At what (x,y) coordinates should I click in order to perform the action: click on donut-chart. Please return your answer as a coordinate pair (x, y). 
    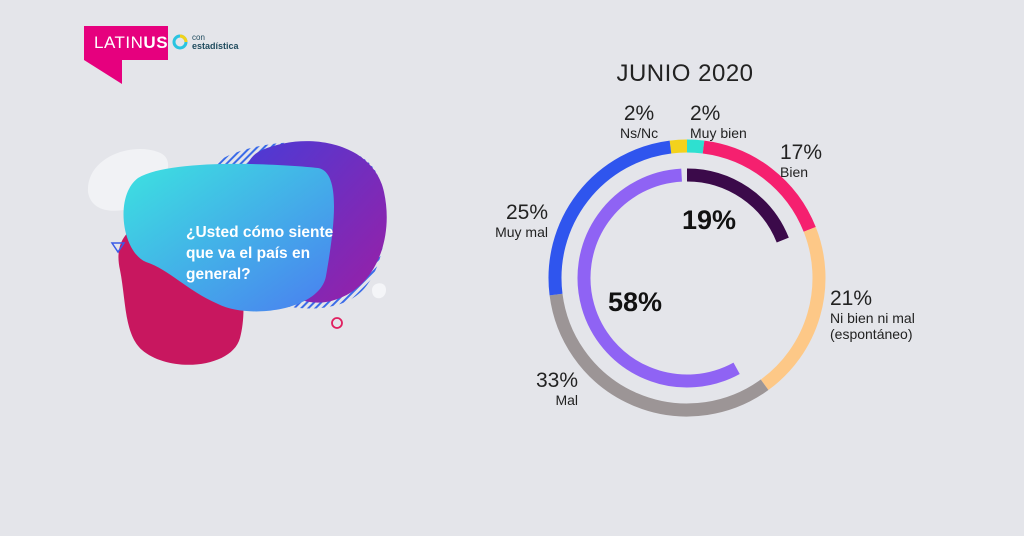
    Looking at the image, I should click on (687, 278).